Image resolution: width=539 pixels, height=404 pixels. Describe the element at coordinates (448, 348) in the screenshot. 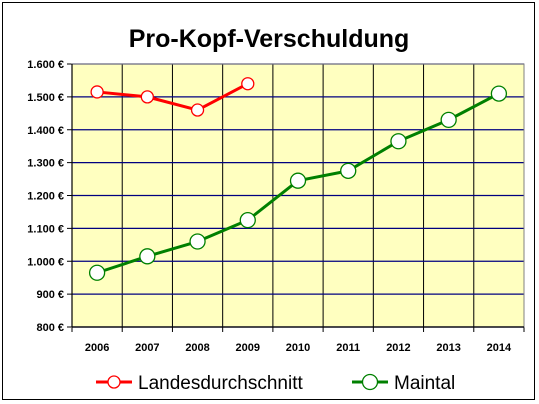

I see `x-tick-label: 2013` at that location.